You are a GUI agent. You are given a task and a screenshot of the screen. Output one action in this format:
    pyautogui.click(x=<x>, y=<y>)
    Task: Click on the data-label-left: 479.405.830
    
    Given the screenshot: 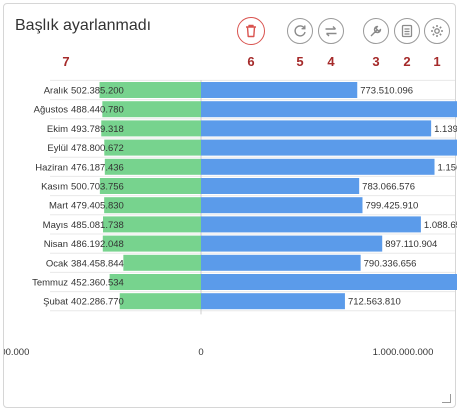 What is the action you would take?
    pyautogui.click(x=97, y=206)
    